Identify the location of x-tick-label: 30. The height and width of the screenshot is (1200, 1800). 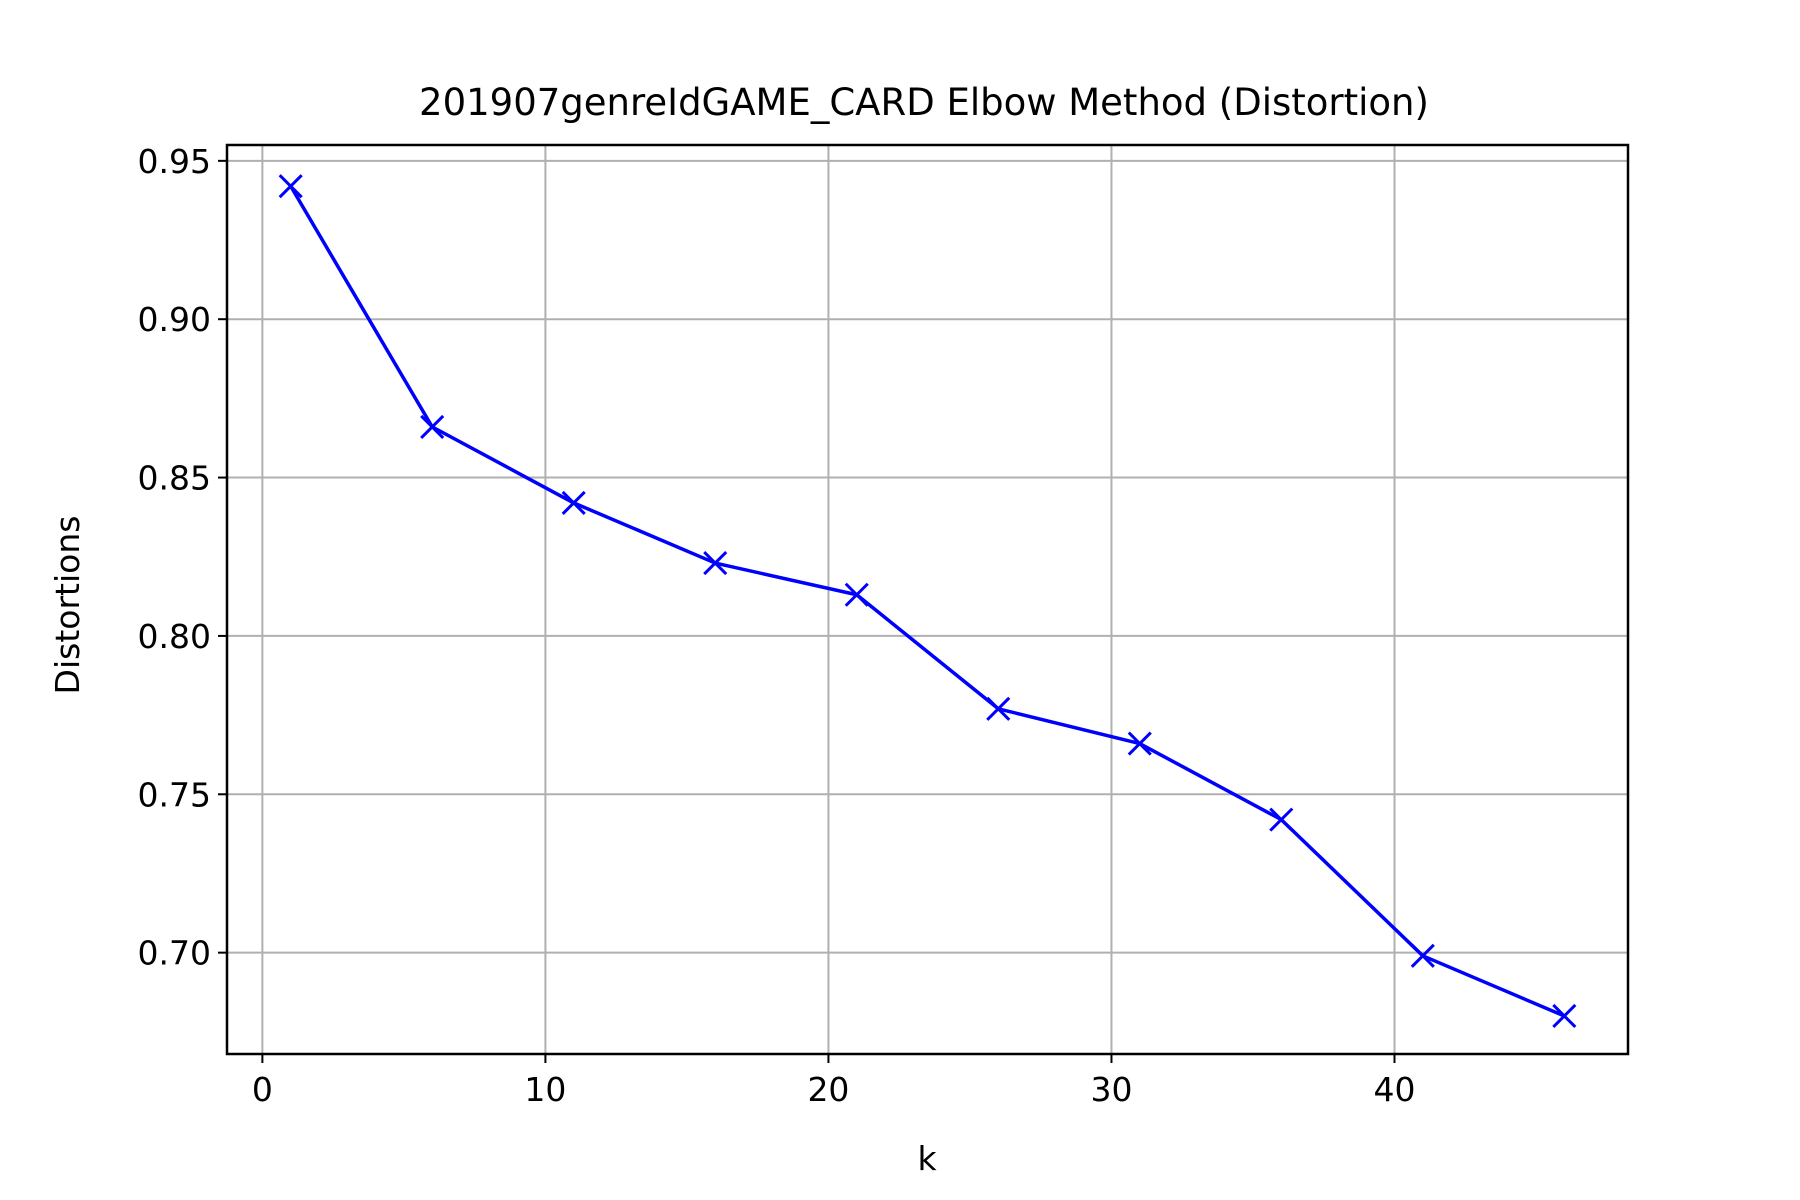
(1111, 1089).